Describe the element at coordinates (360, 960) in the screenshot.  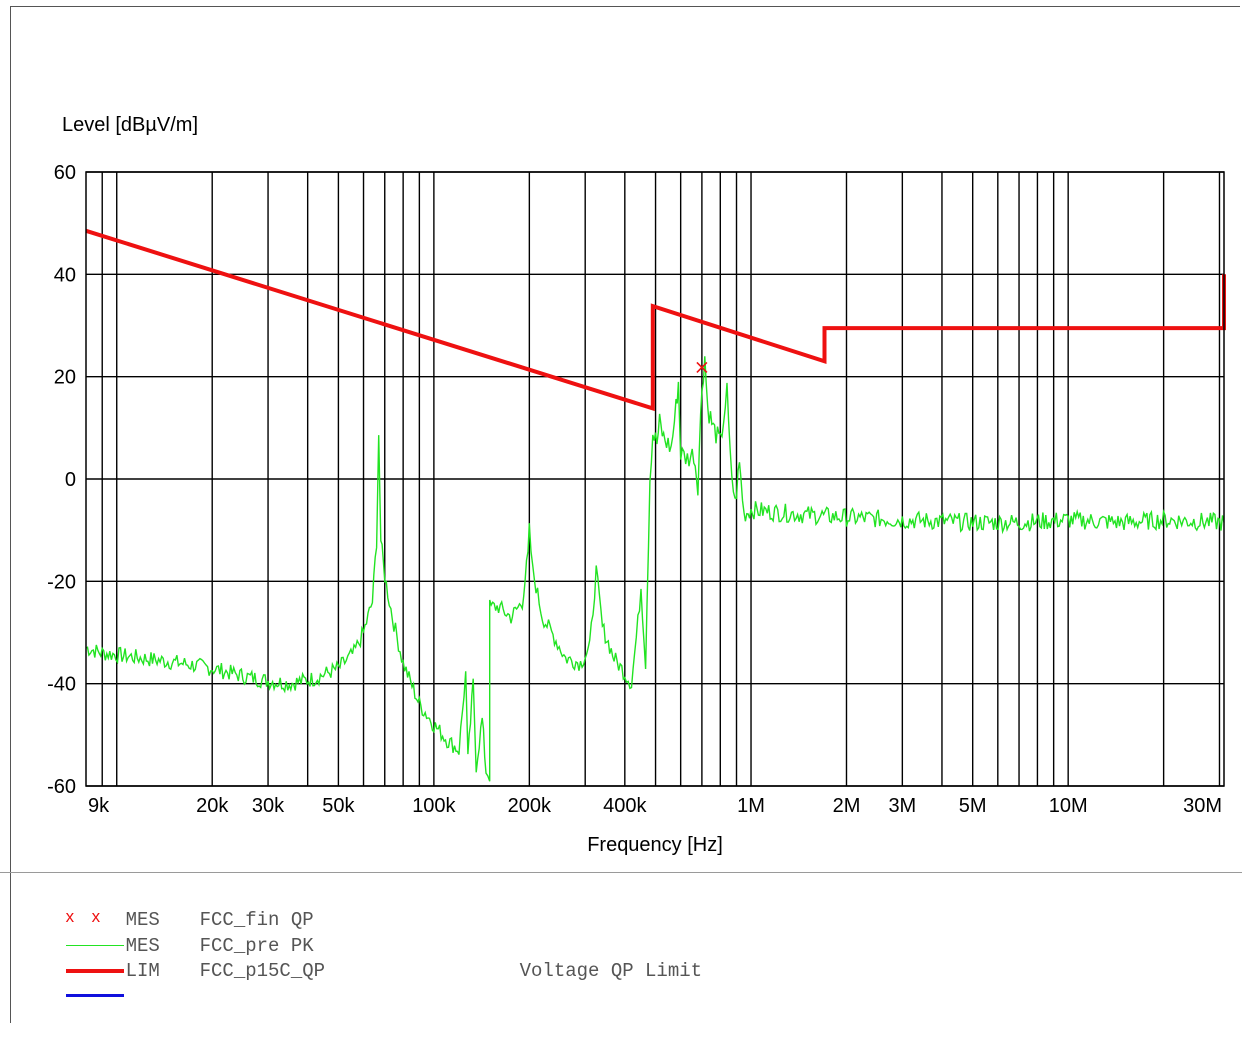
I see `legend-row-limit: LIM FCC_p15C_QP Voltage QP Limit` at that location.